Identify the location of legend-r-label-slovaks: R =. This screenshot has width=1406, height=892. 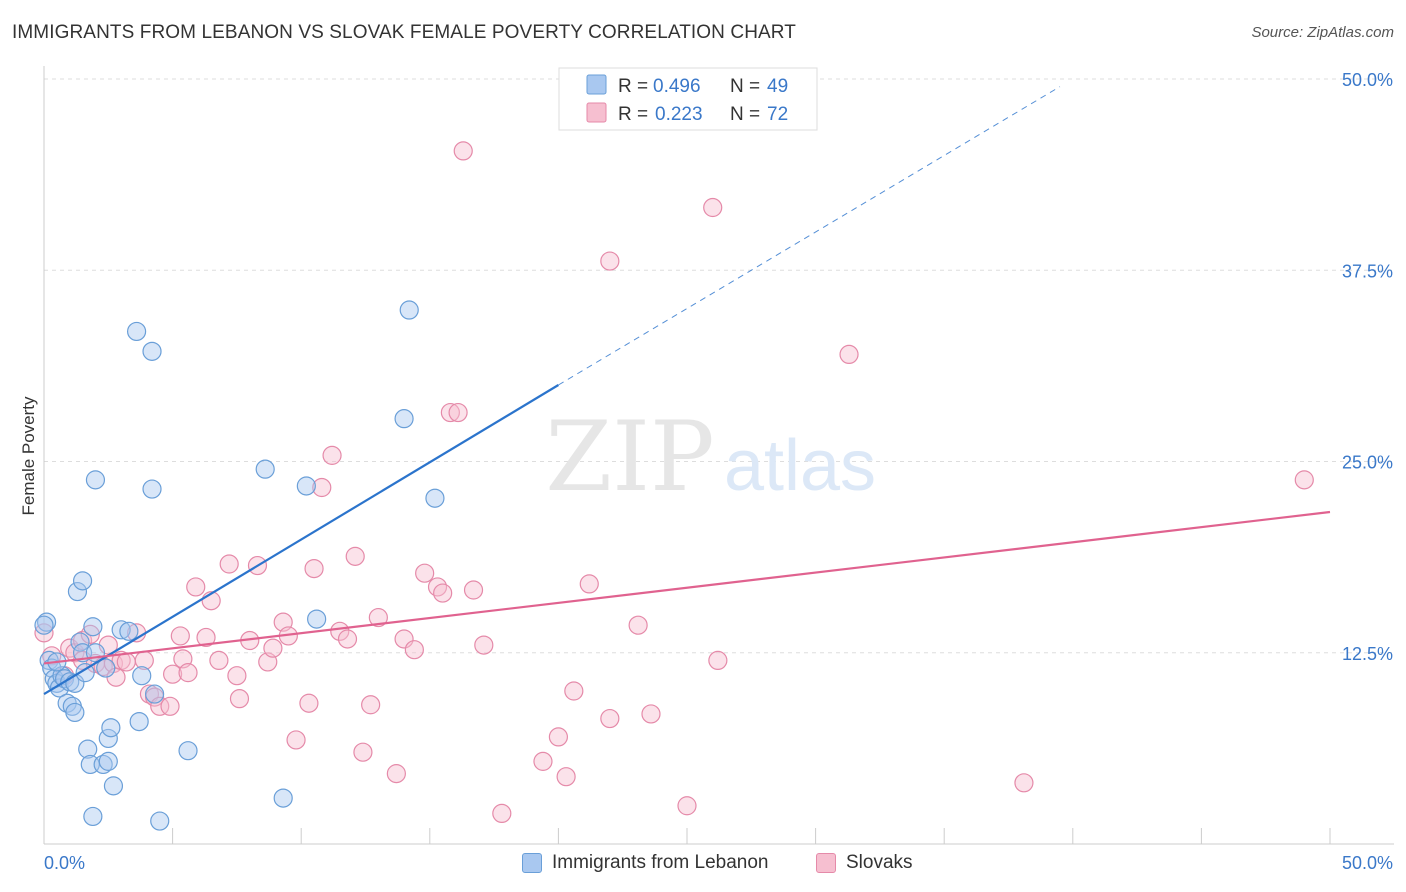
(633, 114).